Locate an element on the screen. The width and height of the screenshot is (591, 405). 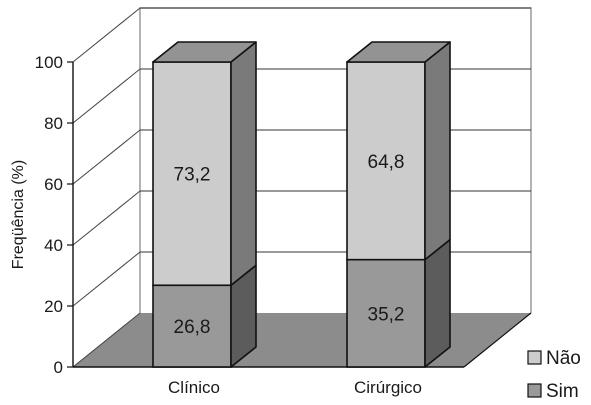
data-label: 64,8 is located at coordinates (386, 162).